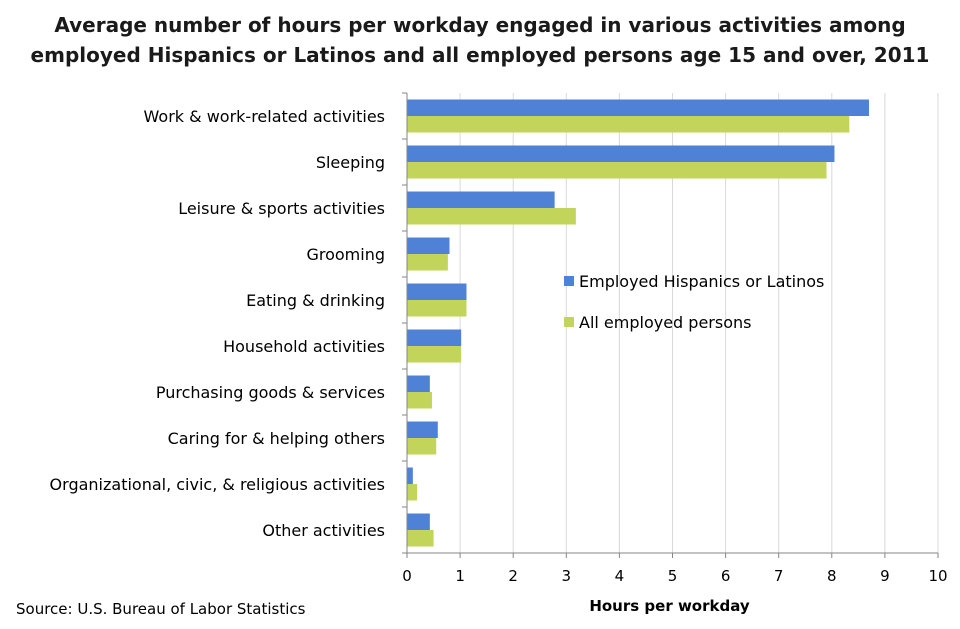 This screenshot has width=960, height=629. Describe the element at coordinates (885, 576) in the screenshot. I see `x-tick-label-9: 9` at that location.